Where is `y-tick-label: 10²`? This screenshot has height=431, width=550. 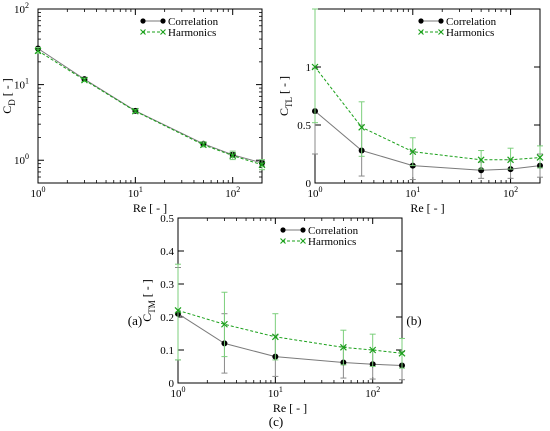
y-tick-label: 10² is located at coordinates (21, 8).